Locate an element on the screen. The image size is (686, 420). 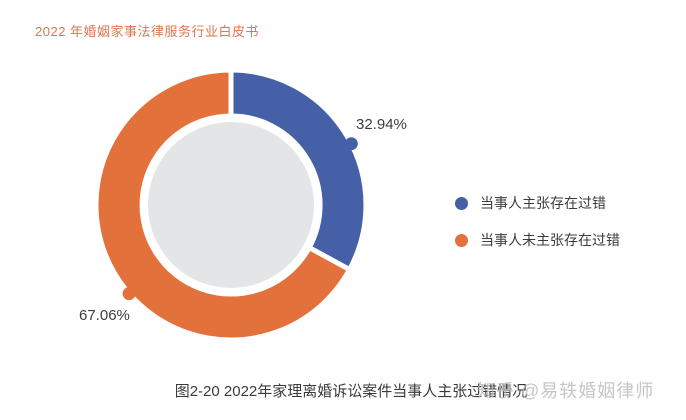
legend-dot-orange is located at coordinates (461, 240).